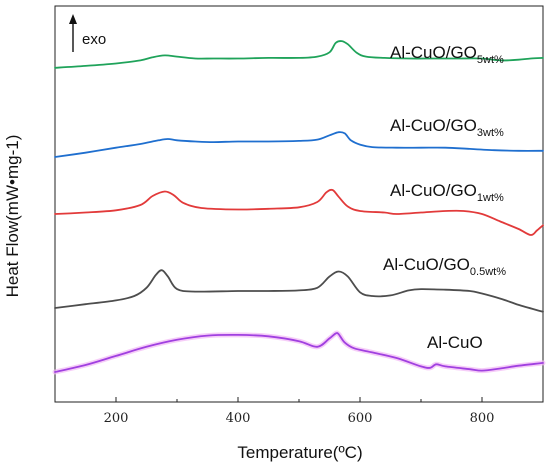 This screenshot has width=550, height=468. I want to click on series-label-3: Al-CuO/GO1wt%, so click(447, 192).